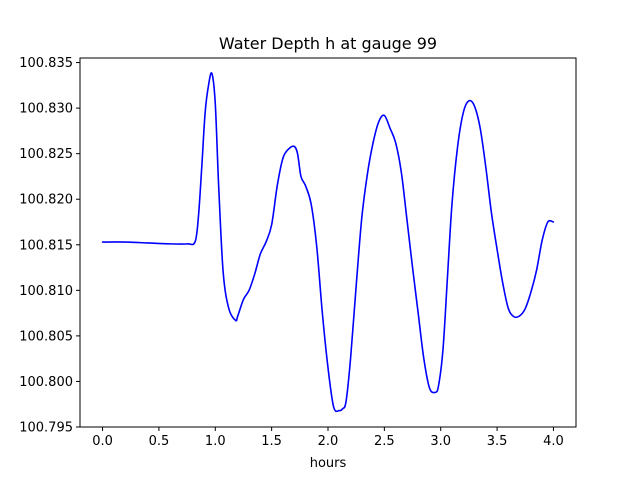  I want to click on x-tick-label: 0.5, so click(159, 441).